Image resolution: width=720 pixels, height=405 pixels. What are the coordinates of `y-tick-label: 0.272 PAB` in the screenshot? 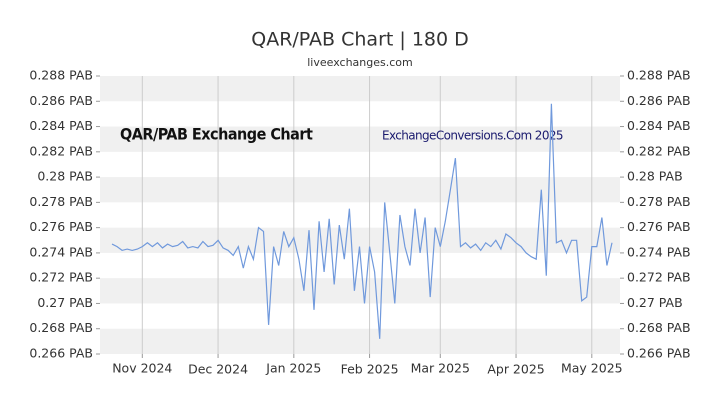 It's located at (61, 277).